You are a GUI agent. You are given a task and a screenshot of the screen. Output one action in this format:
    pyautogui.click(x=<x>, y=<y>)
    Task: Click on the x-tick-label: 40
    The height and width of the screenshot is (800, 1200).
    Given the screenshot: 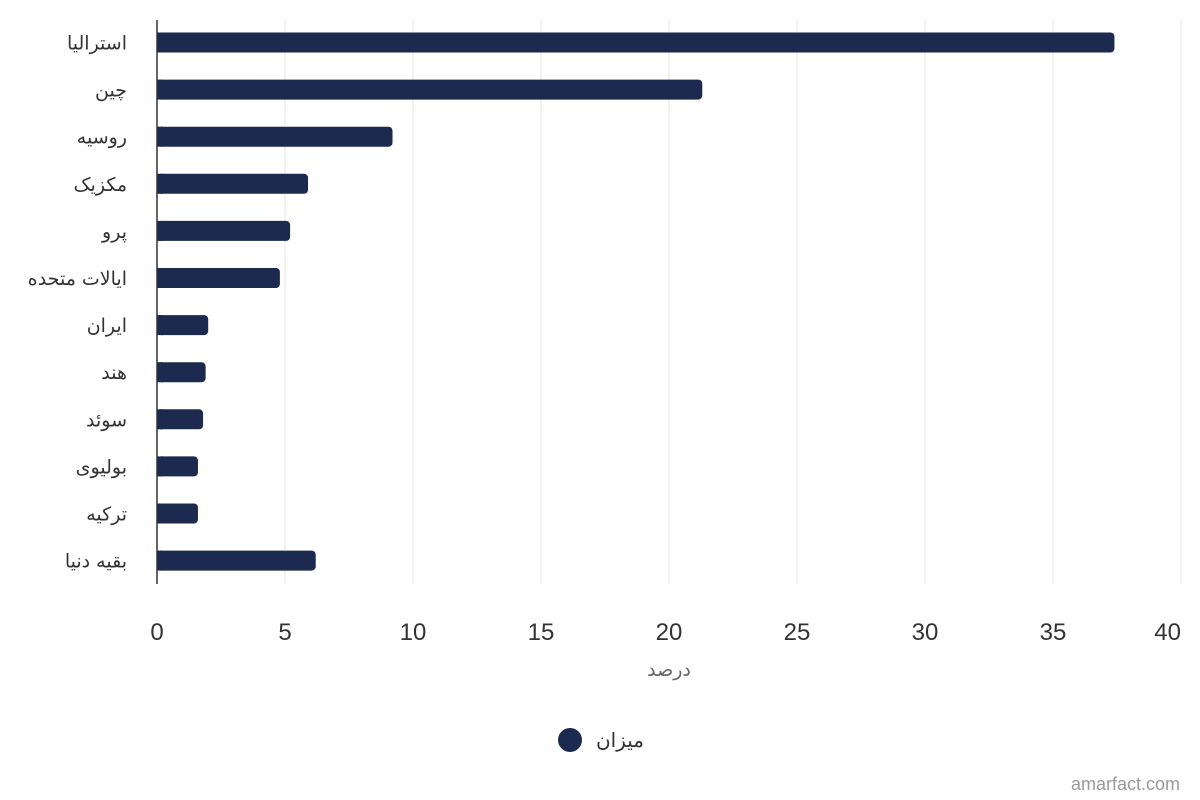 What is the action you would take?
    pyautogui.click(x=1167, y=632)
    